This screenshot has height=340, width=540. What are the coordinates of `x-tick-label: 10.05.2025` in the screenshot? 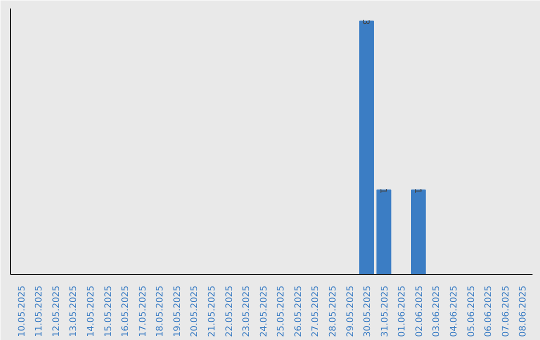 It's located at (22, 312).